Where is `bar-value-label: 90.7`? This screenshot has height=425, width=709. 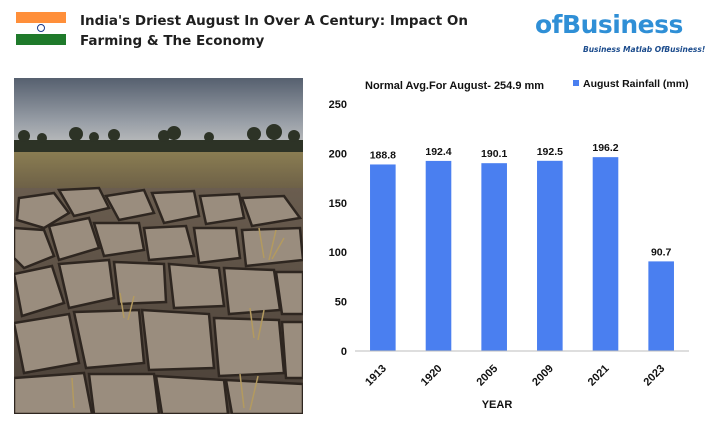
bar-value-label: 90.7 is located at coordinates (661, 252).